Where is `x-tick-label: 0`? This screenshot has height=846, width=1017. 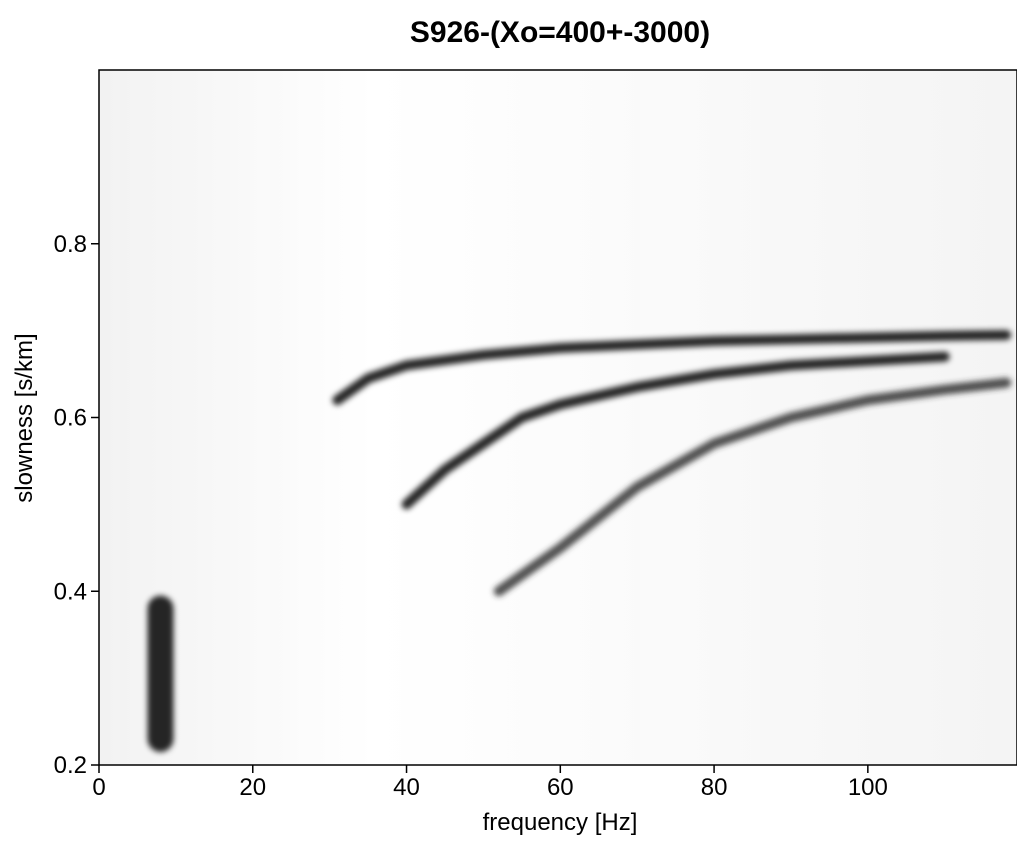
x-tick-label: 0 is located at coordinates (98, 787).